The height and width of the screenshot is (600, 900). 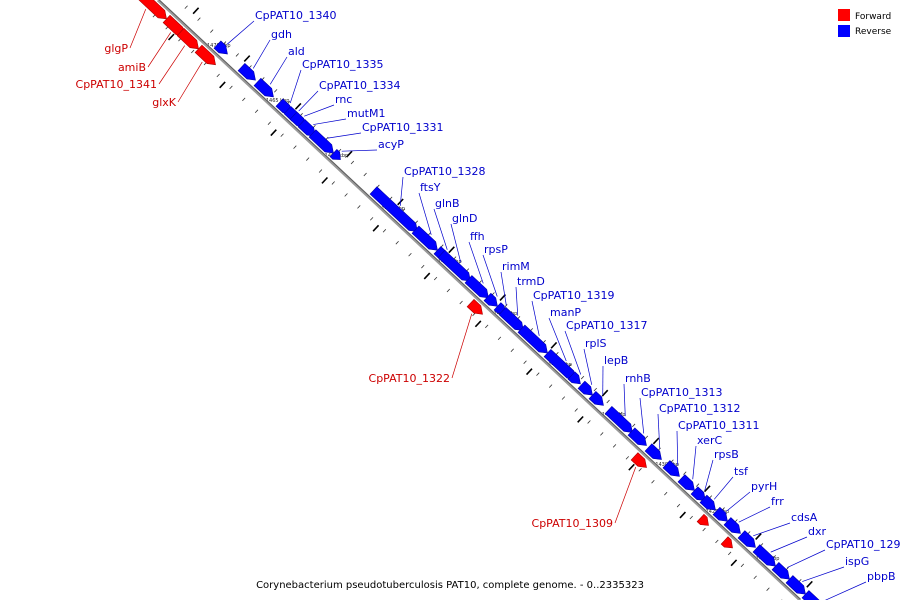 I want to click on gene-label-cppat10-1334: CpPAT10_1334, so click(x=359, y=85).